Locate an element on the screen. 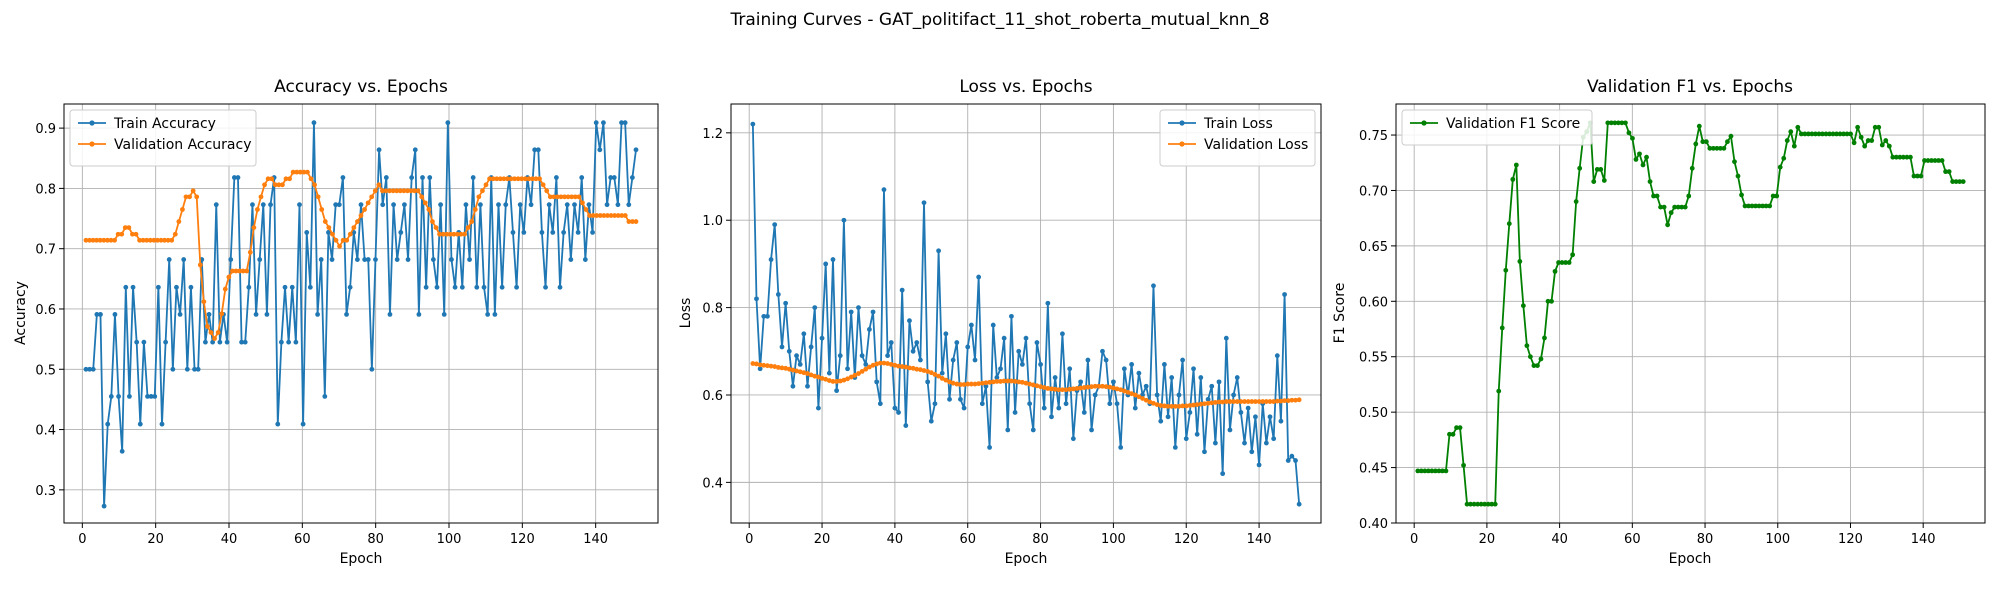 The width and height of the screenshot is (2000, 600). accuracy-legend-swatch-marker is located at coordinates (92, 144).